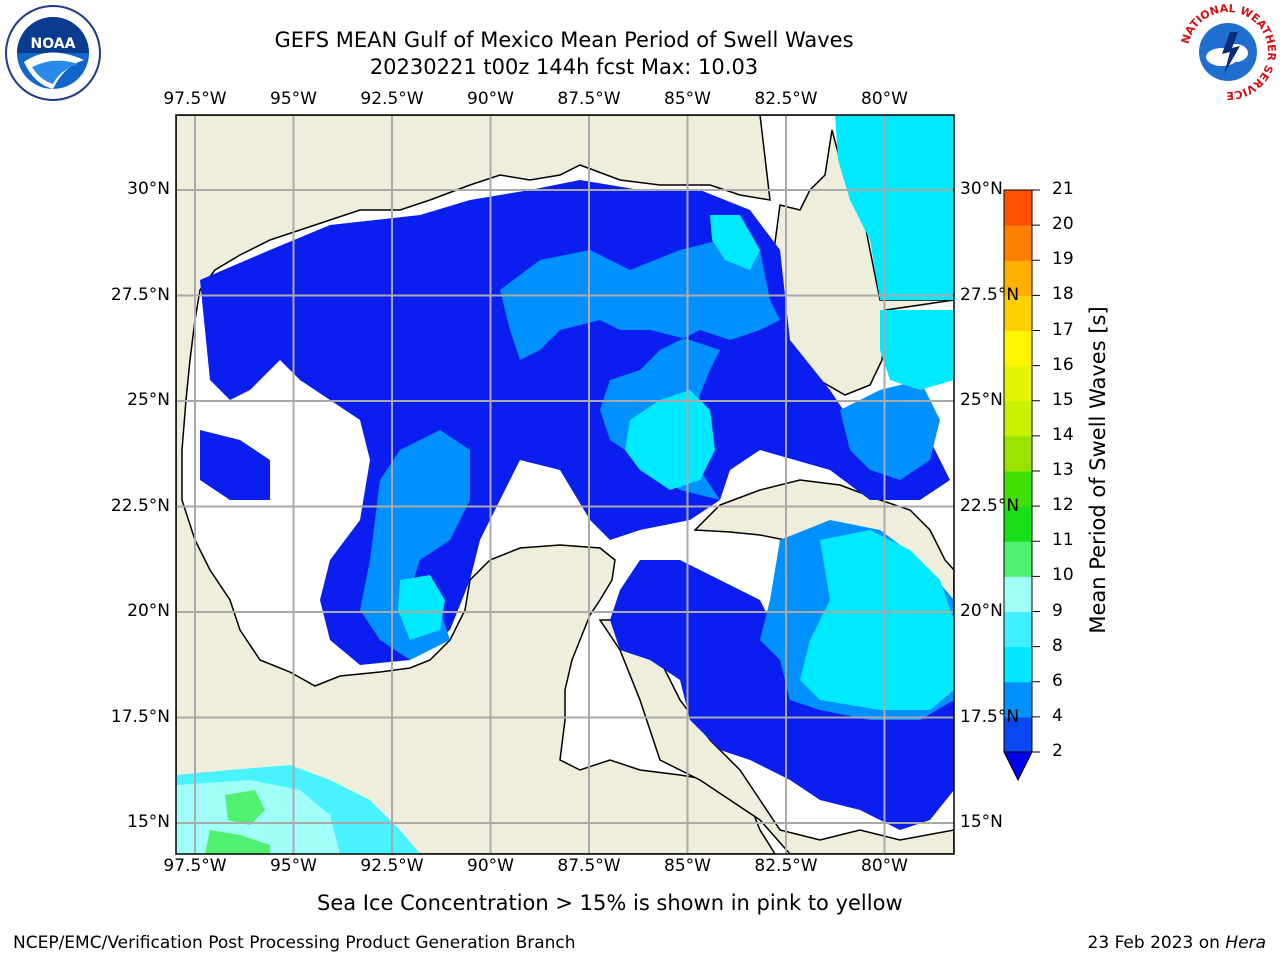  What do you see at coordinates (990, 716) in the screenshot?
I see `lat-label-right: 17.5°N` at bounding box center [990, 716].